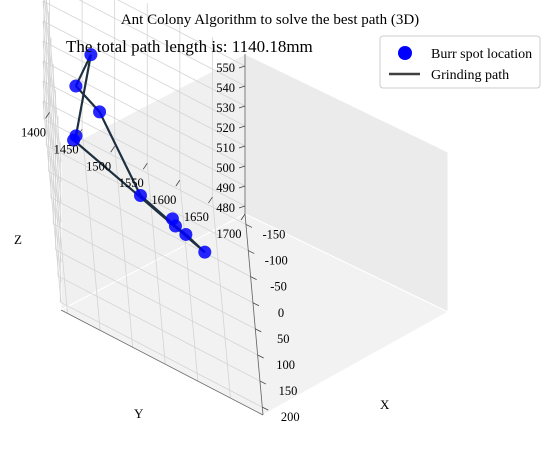 The image size is (550, 468). I want to click on z-tick-label: 500, so click(225, 168).